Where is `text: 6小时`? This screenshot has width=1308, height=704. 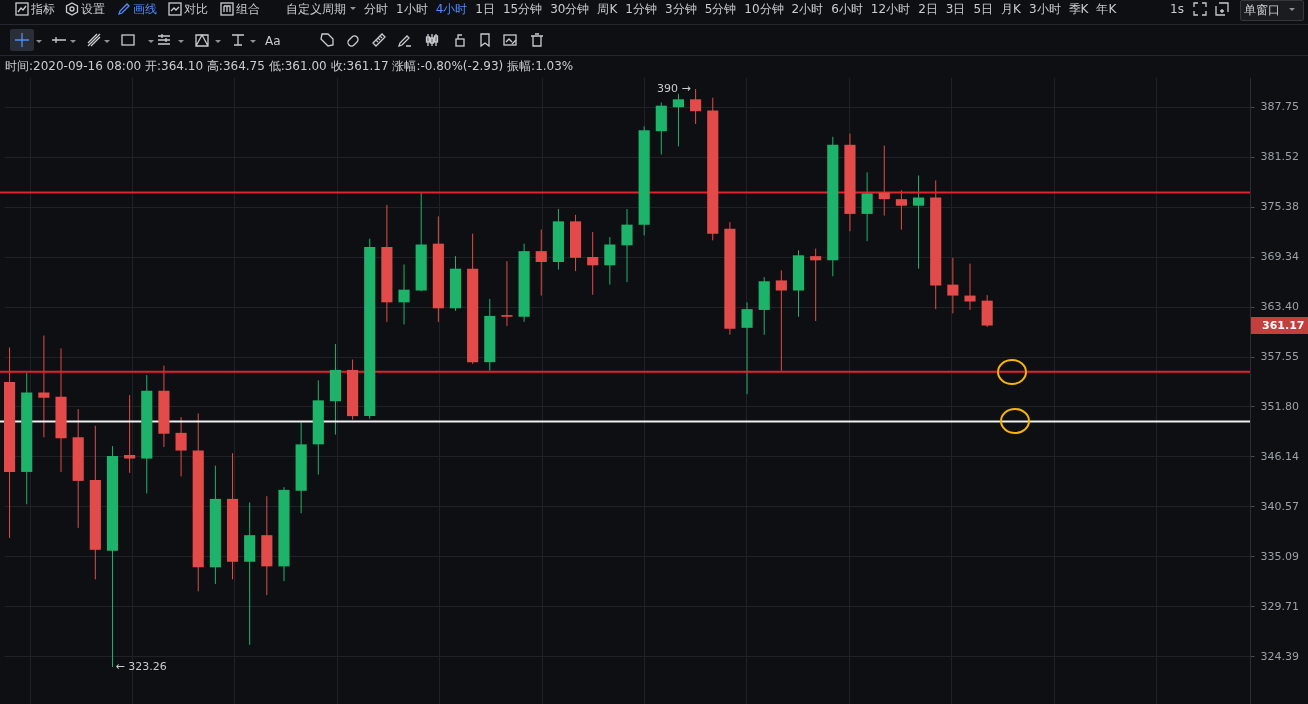
text: 6小时 is located at coordinates (847, 9).